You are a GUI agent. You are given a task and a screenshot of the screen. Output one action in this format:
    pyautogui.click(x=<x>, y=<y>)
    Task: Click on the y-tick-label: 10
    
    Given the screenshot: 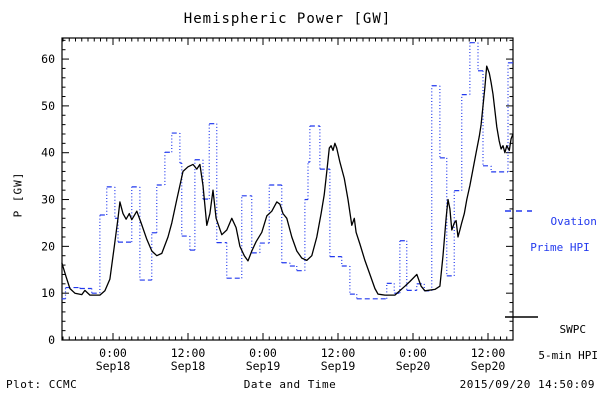 What is the action you would take?
    pyautogui.click(x=48, y=293)
    